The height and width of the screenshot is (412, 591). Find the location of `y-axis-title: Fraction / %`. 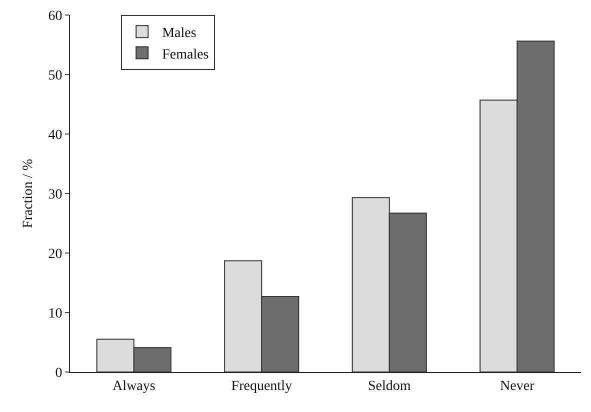

y-axis-title: Fraction / % is located at coordinates (28, 193).